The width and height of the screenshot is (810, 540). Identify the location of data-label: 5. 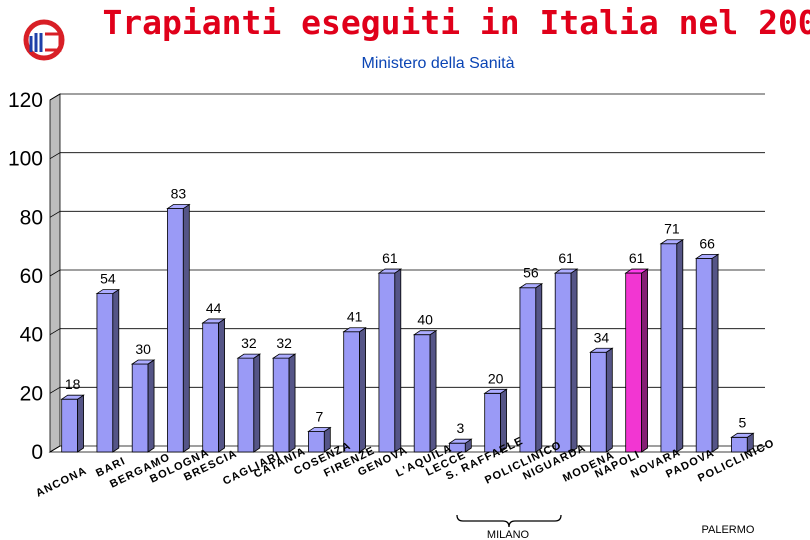
(742, 422).